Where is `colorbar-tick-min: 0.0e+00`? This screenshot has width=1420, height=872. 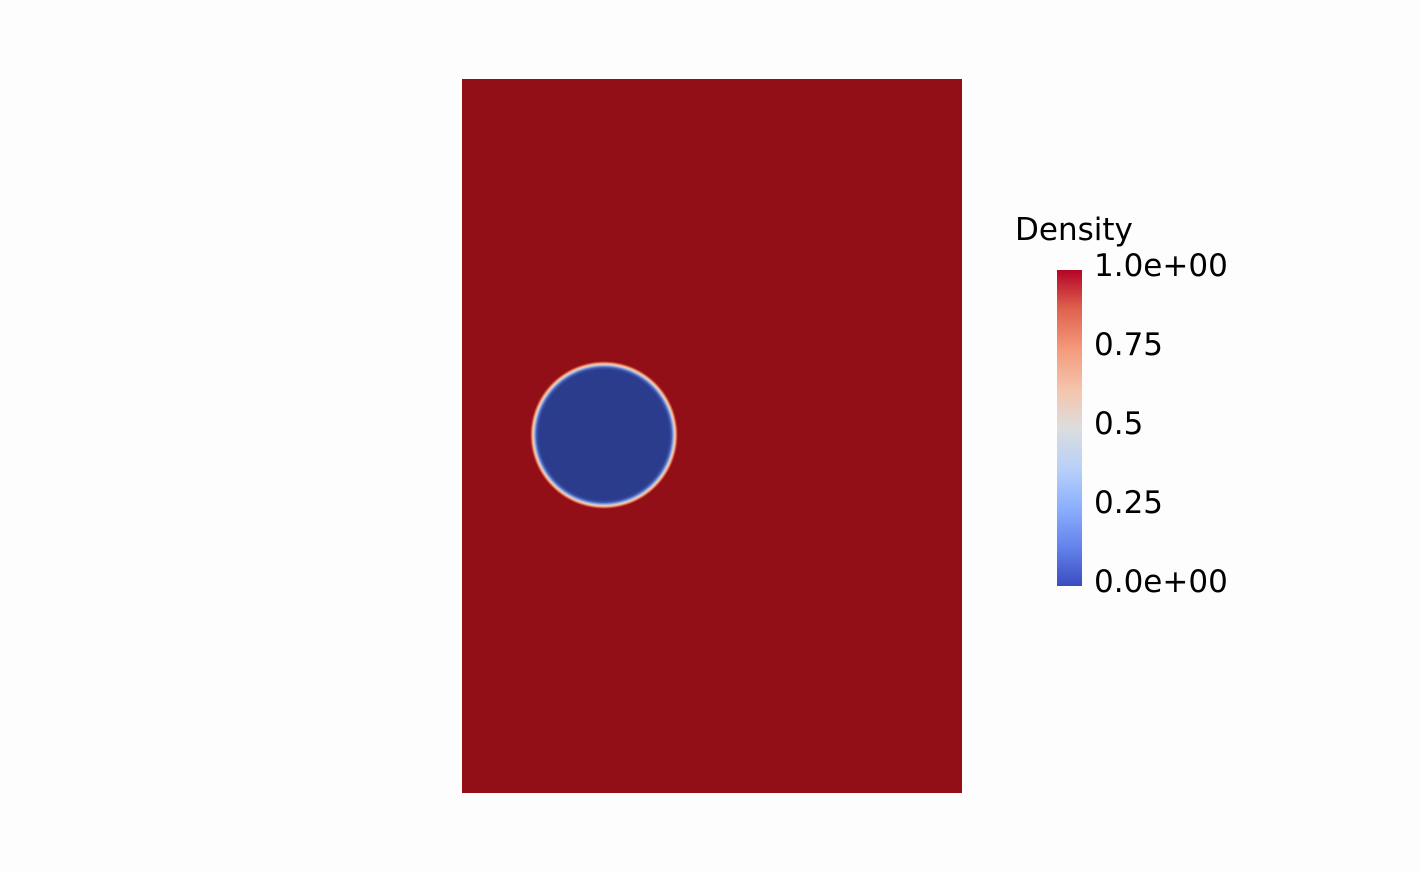 colorbar-tick-min: 0.0e+00 is located at coordinates (1161, 582).